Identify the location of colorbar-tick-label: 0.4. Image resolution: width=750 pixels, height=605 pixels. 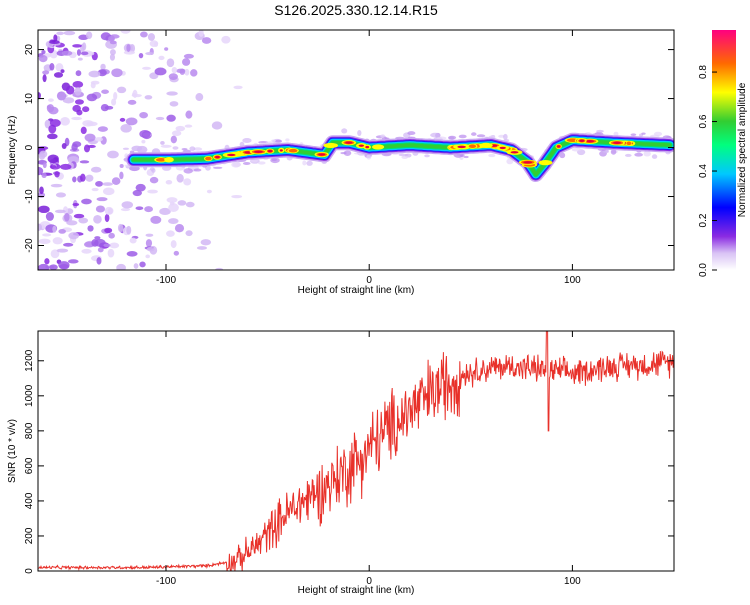
(703, 171).